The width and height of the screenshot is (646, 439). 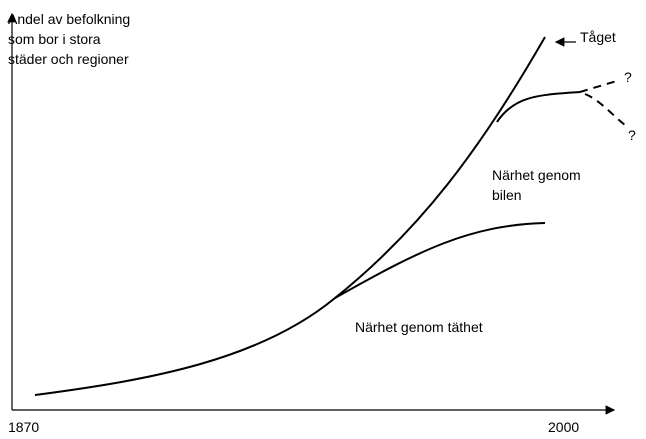 What do you see at coordinates (68, 59) in the screenshot?
I see `y-axis-label: städer och regioner` at bounding box center [68, 59].